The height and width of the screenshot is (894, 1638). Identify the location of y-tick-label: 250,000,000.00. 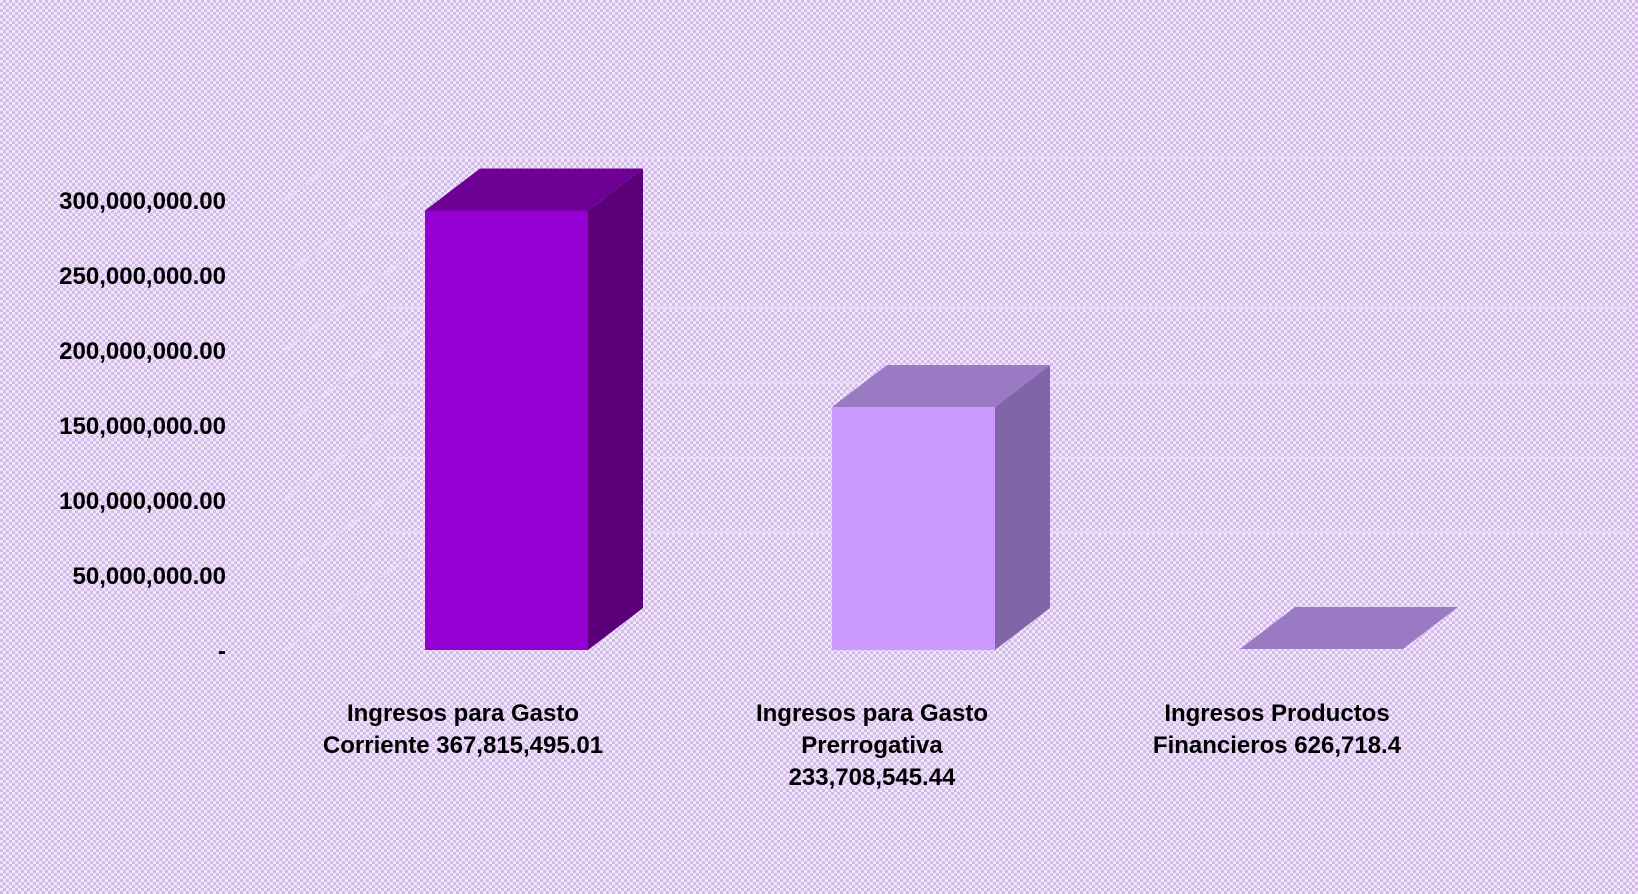
(142, 276).